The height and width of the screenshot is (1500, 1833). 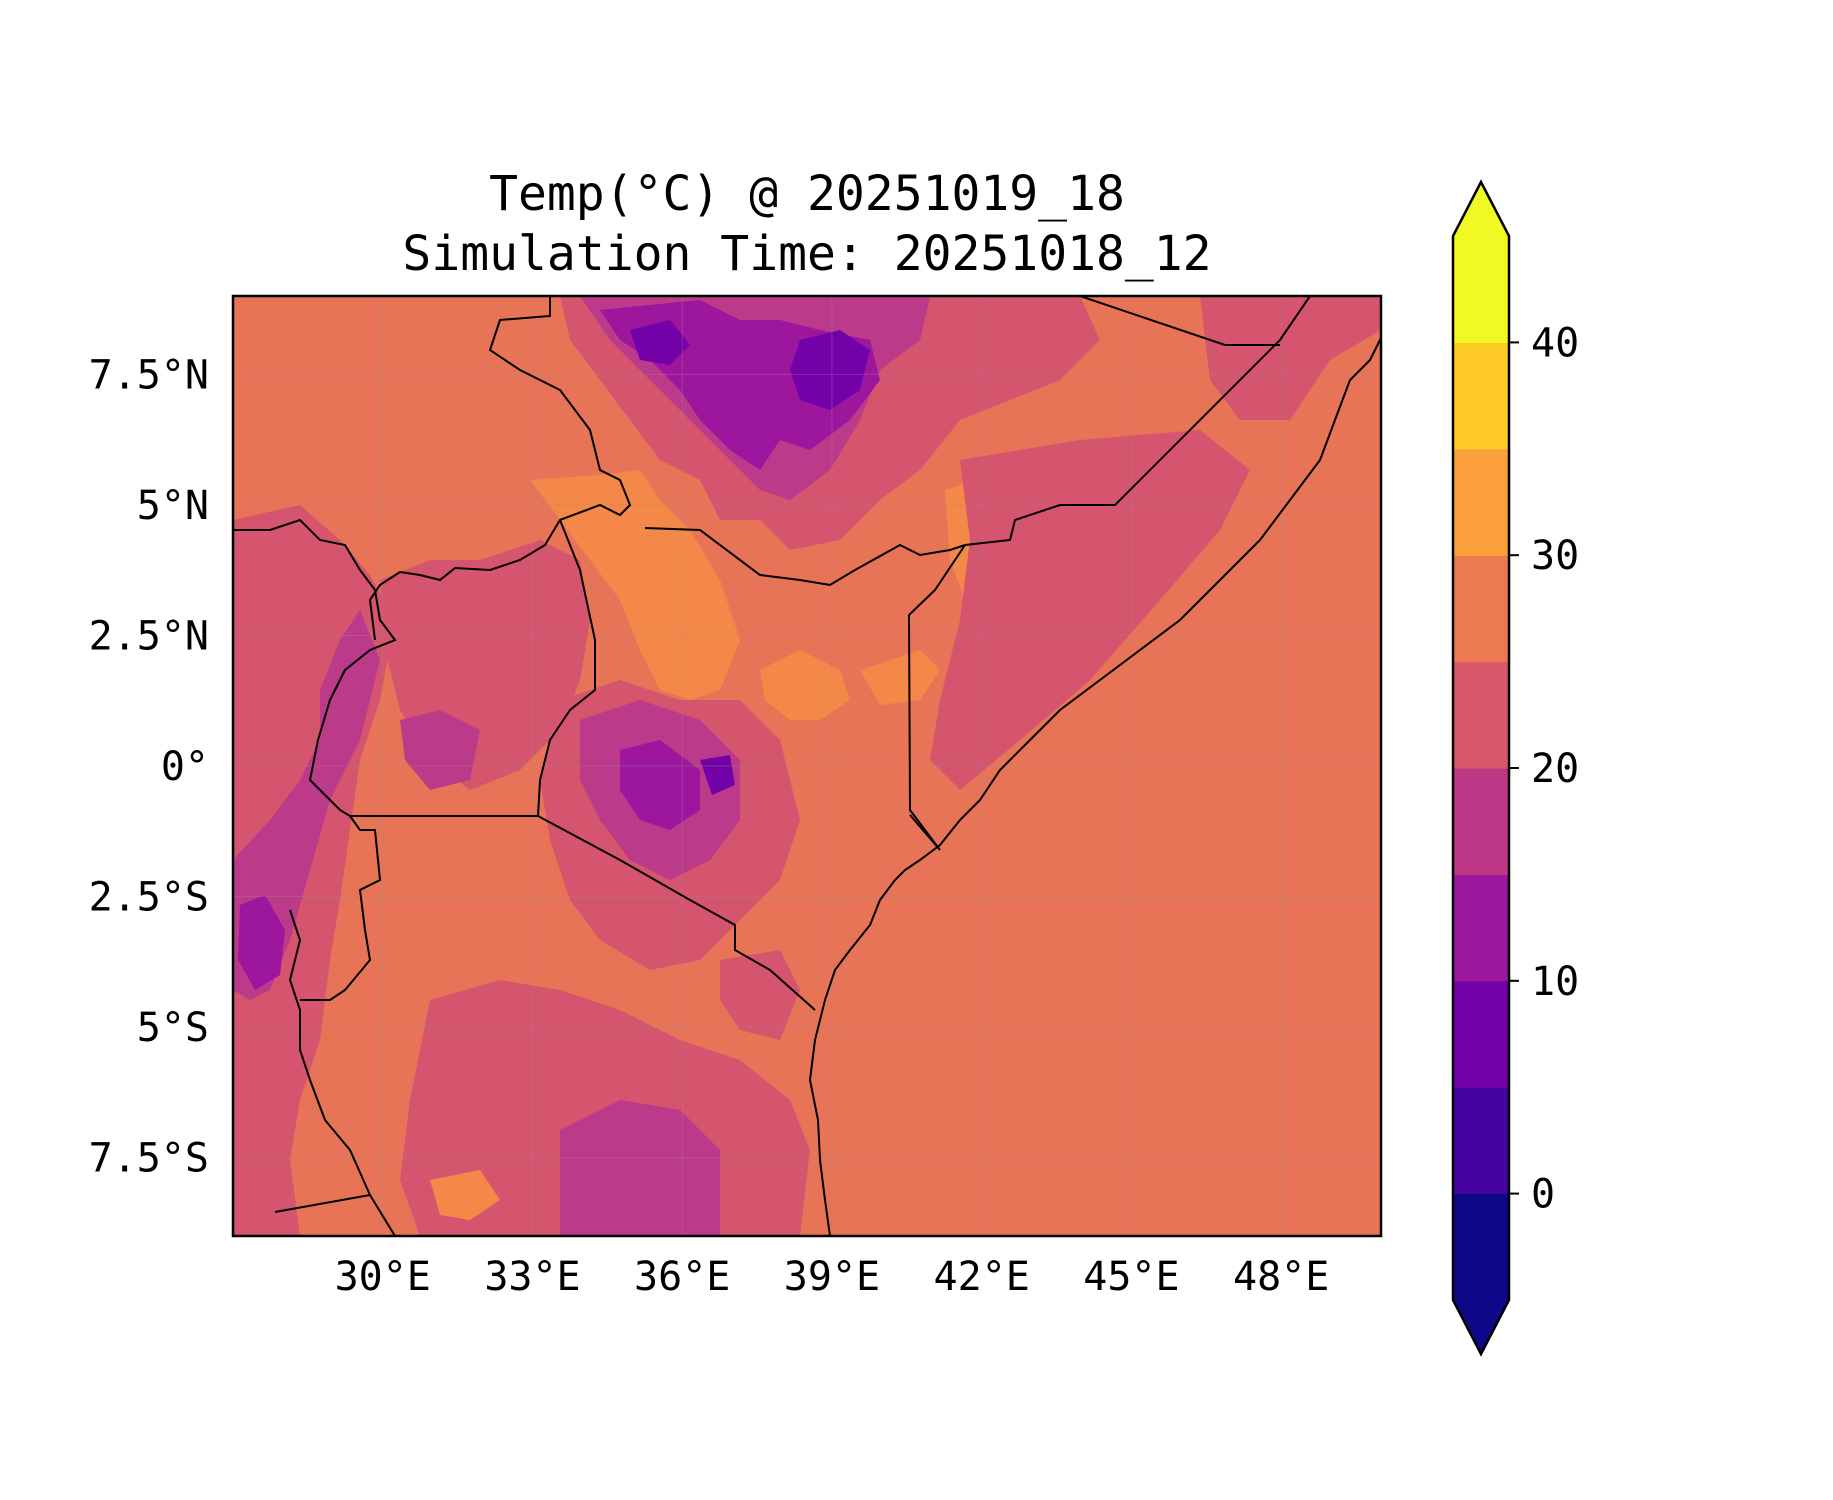 What do you see at coordinates (1290, 358) in the screenshot?
I see `field-region-somalia-north` at bounding box center [1290, 358].